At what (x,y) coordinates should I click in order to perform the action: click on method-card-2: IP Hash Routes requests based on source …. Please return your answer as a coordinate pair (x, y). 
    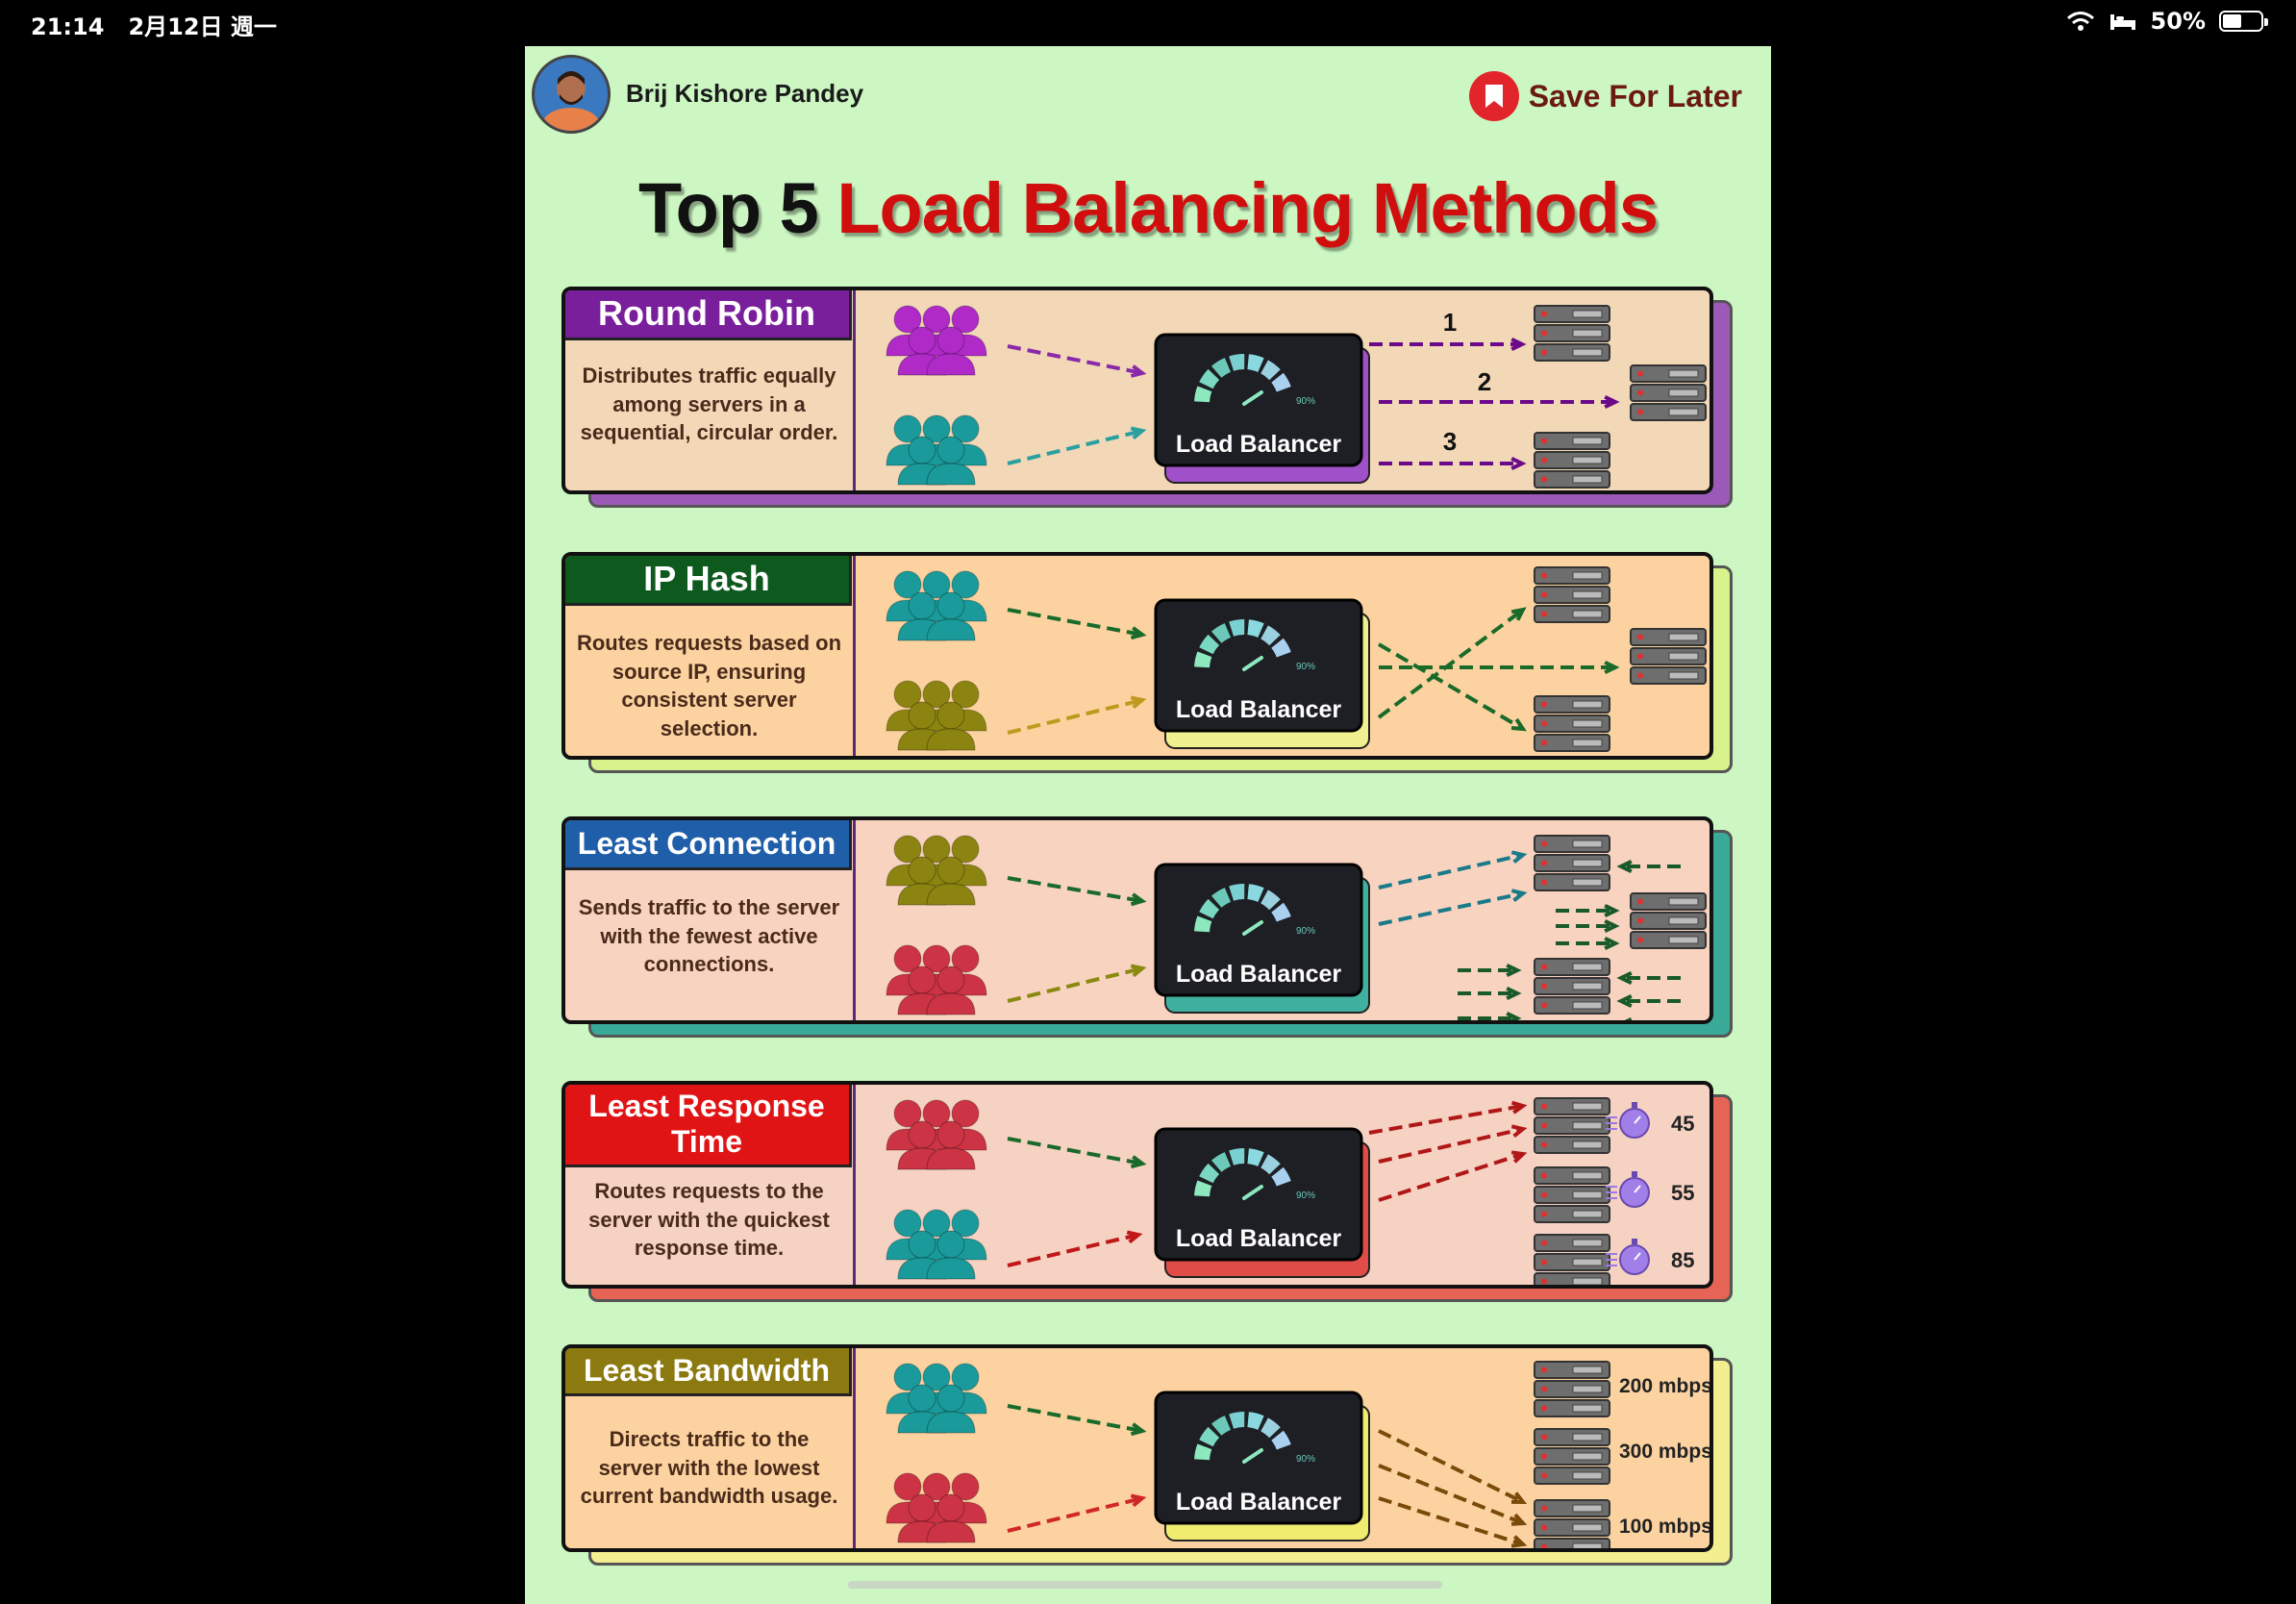
    Looking at the image, I should click on (1149, 663).